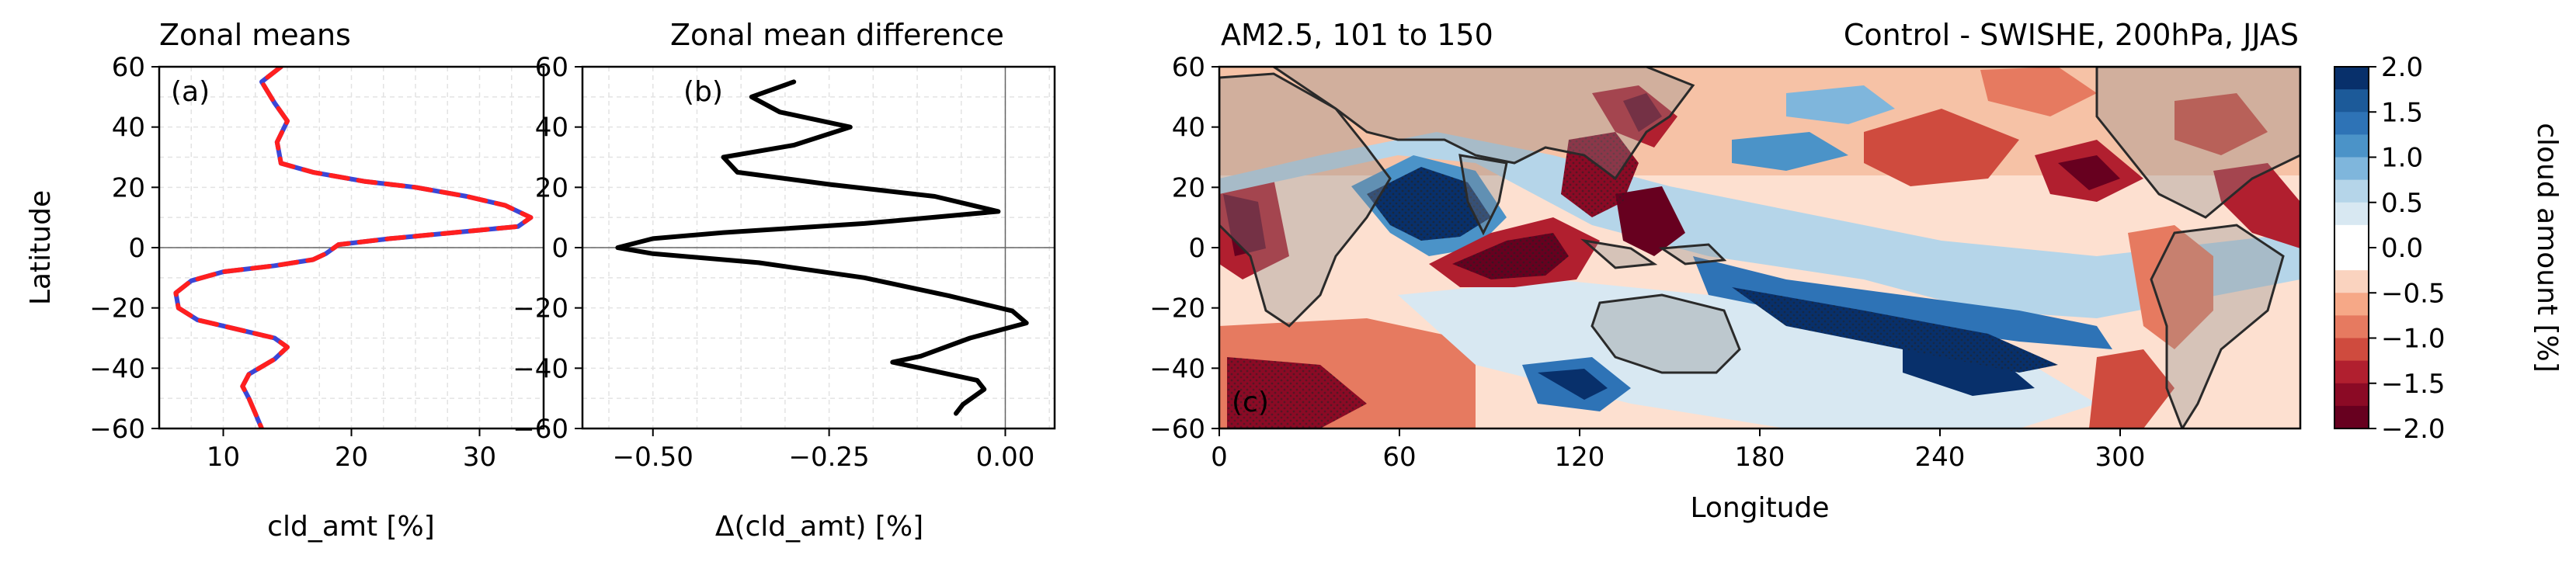 The width and height of the screenshot is (2576, 569). What do you see at coordinates (1941, 457) in the screenshot?
I see `x-tick-label: 240` at bounding box center [1941, 457].